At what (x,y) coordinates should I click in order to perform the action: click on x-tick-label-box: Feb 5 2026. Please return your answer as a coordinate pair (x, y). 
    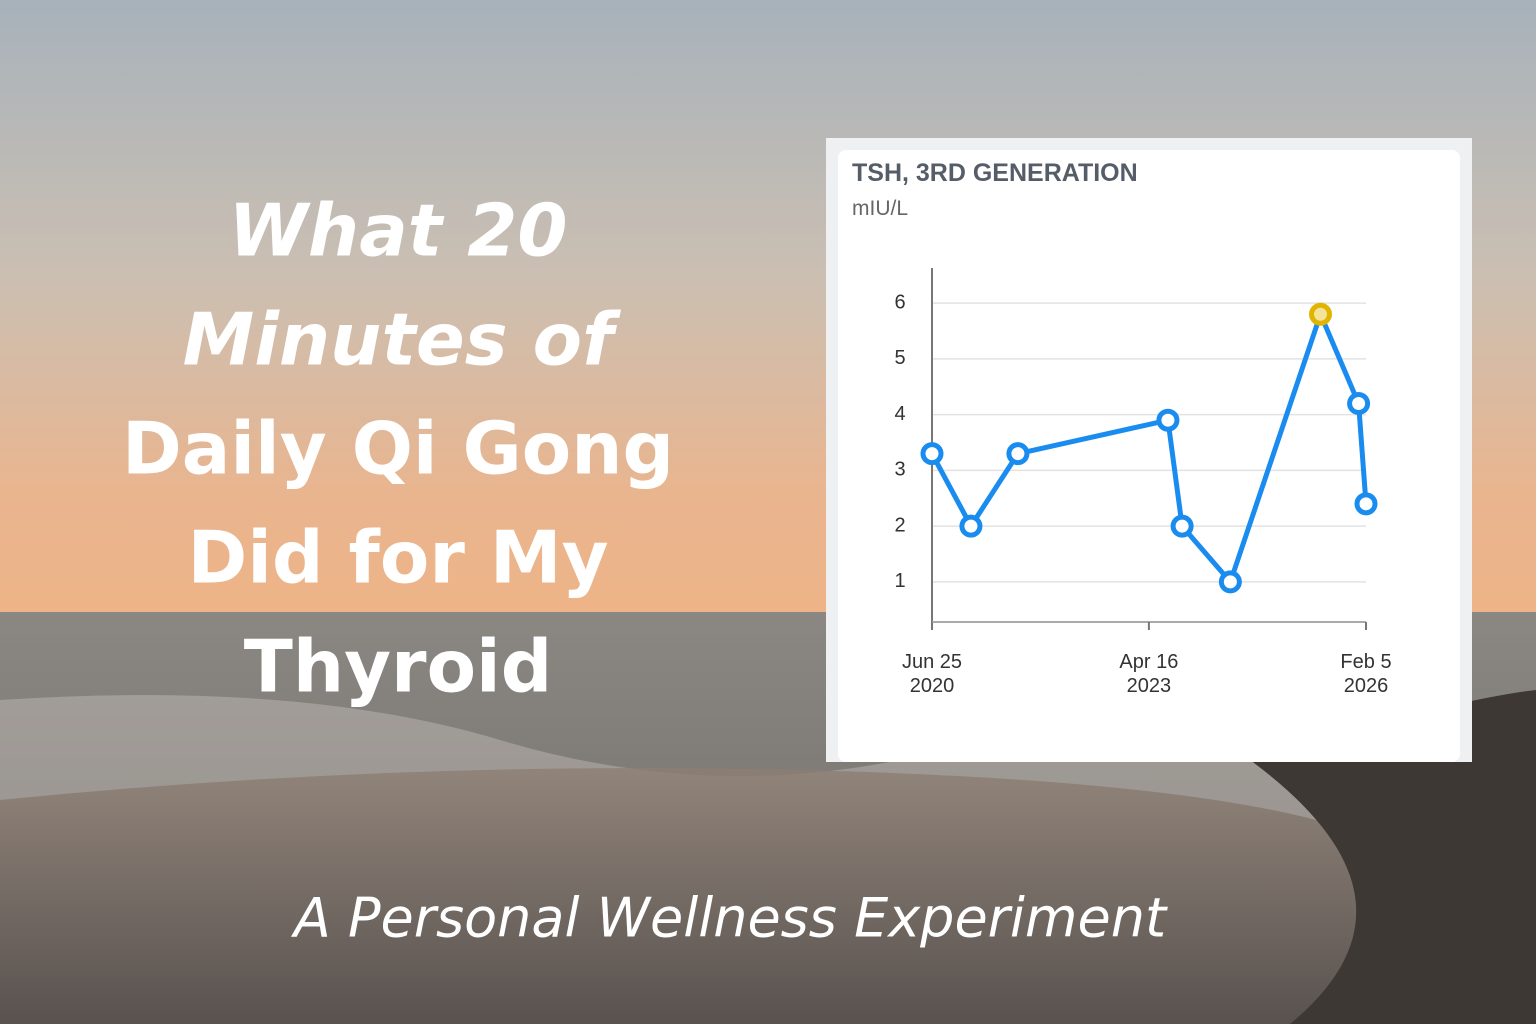
    Looking at the image, I should click on (1366, 674).